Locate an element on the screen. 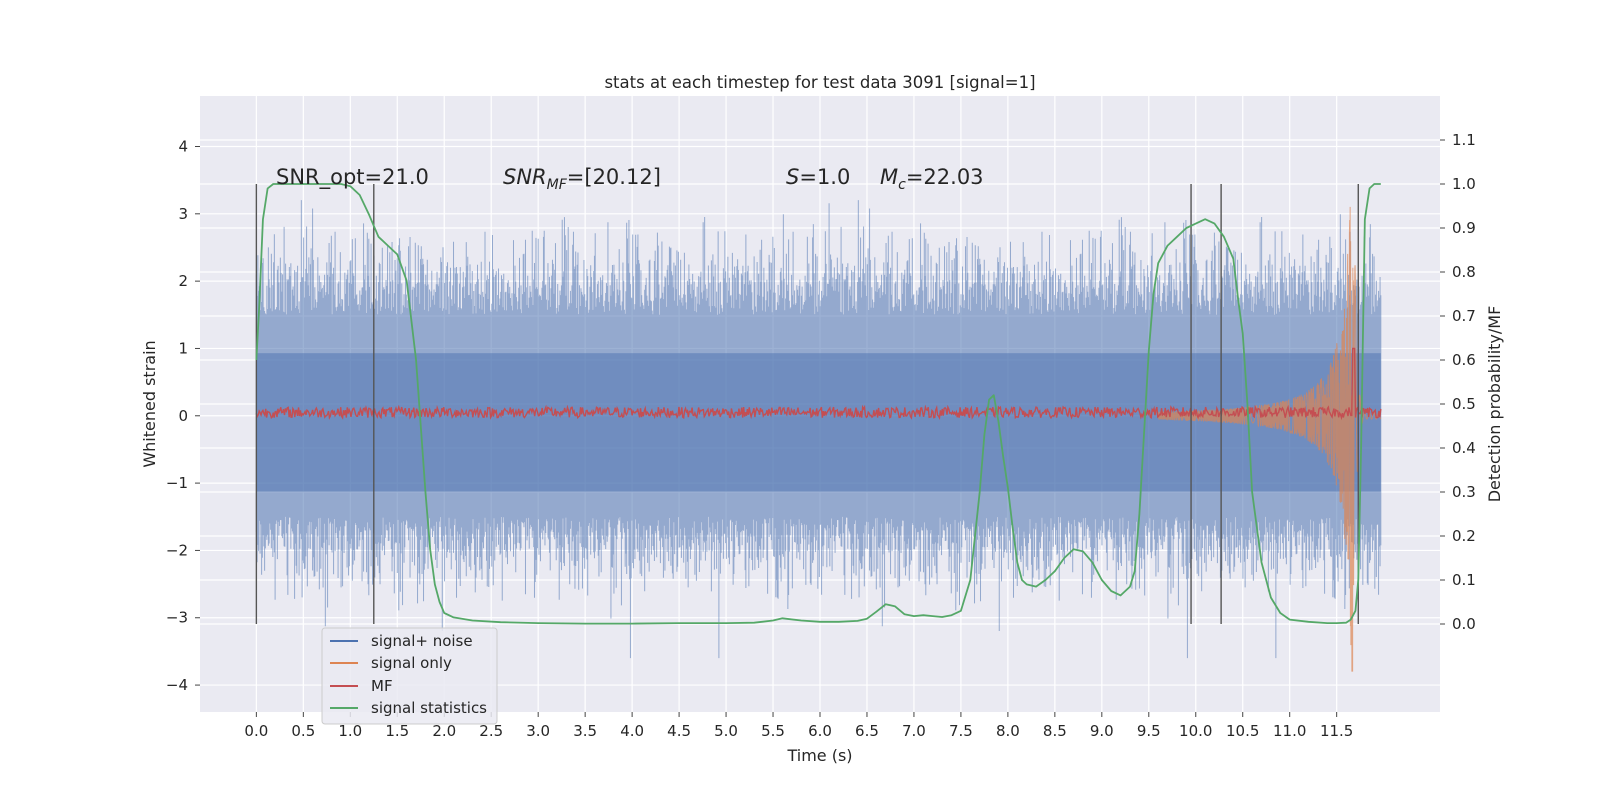 The image size is (1600, 800). x-tick-label: 10.0 is located at coordinates (1195, 731).